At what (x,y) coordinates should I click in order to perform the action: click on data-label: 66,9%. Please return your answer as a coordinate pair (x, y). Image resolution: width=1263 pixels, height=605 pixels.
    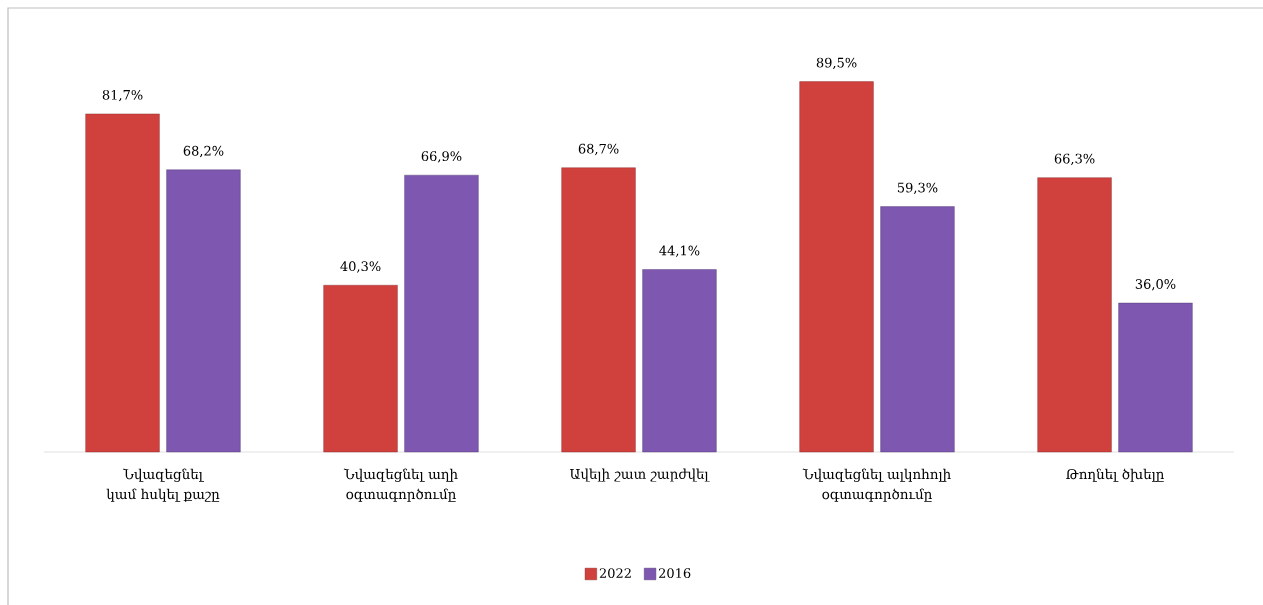
    Looking at the image, I should click on (441, 157).